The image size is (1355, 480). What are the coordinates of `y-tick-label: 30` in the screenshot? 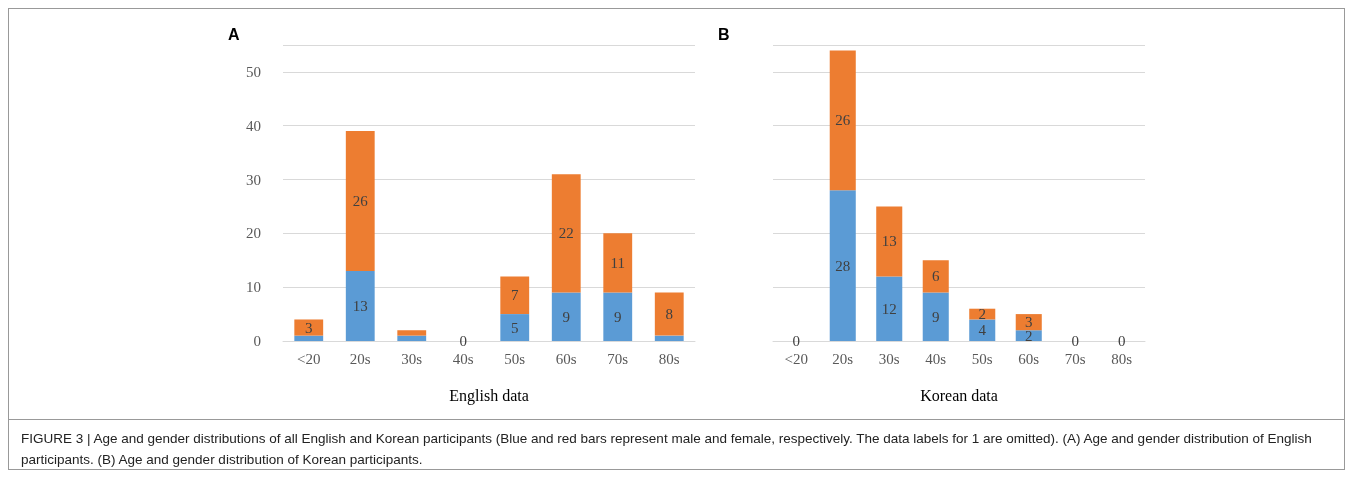 It's located at (253, 179).